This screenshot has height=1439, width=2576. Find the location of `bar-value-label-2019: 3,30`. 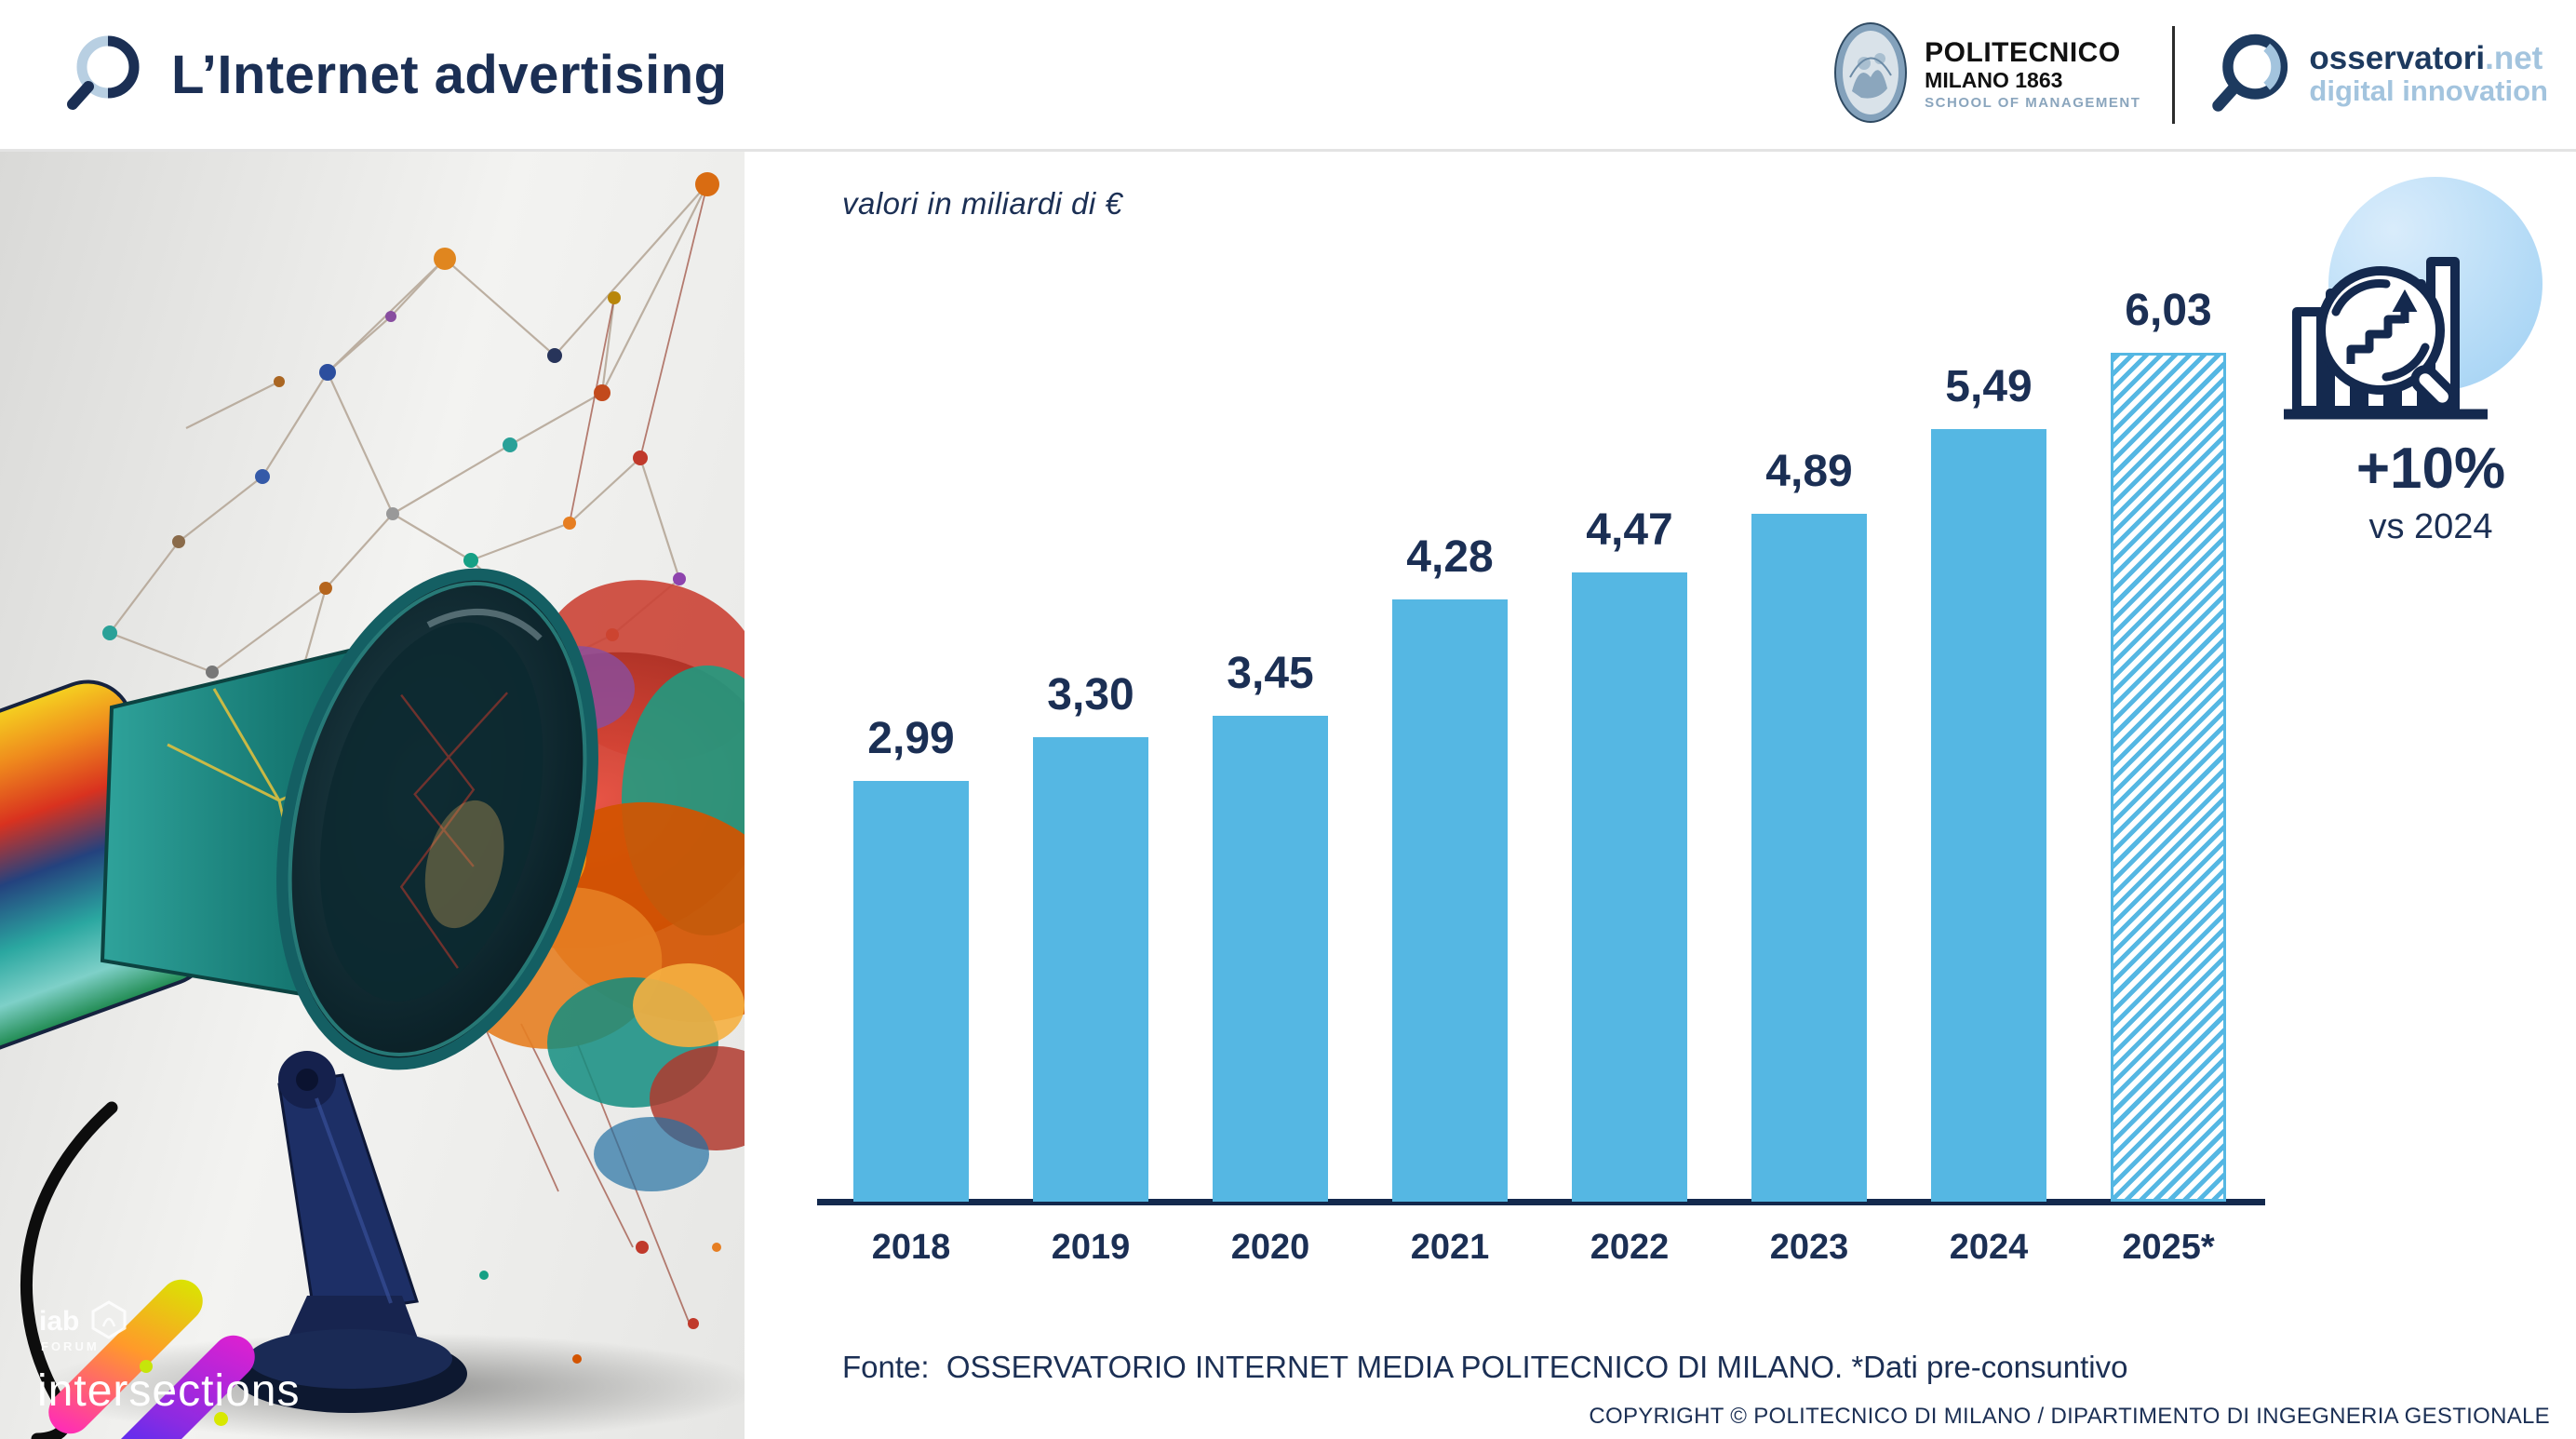

bar-value-label-2019: 3,30 is located at coordinates (1090, 695).